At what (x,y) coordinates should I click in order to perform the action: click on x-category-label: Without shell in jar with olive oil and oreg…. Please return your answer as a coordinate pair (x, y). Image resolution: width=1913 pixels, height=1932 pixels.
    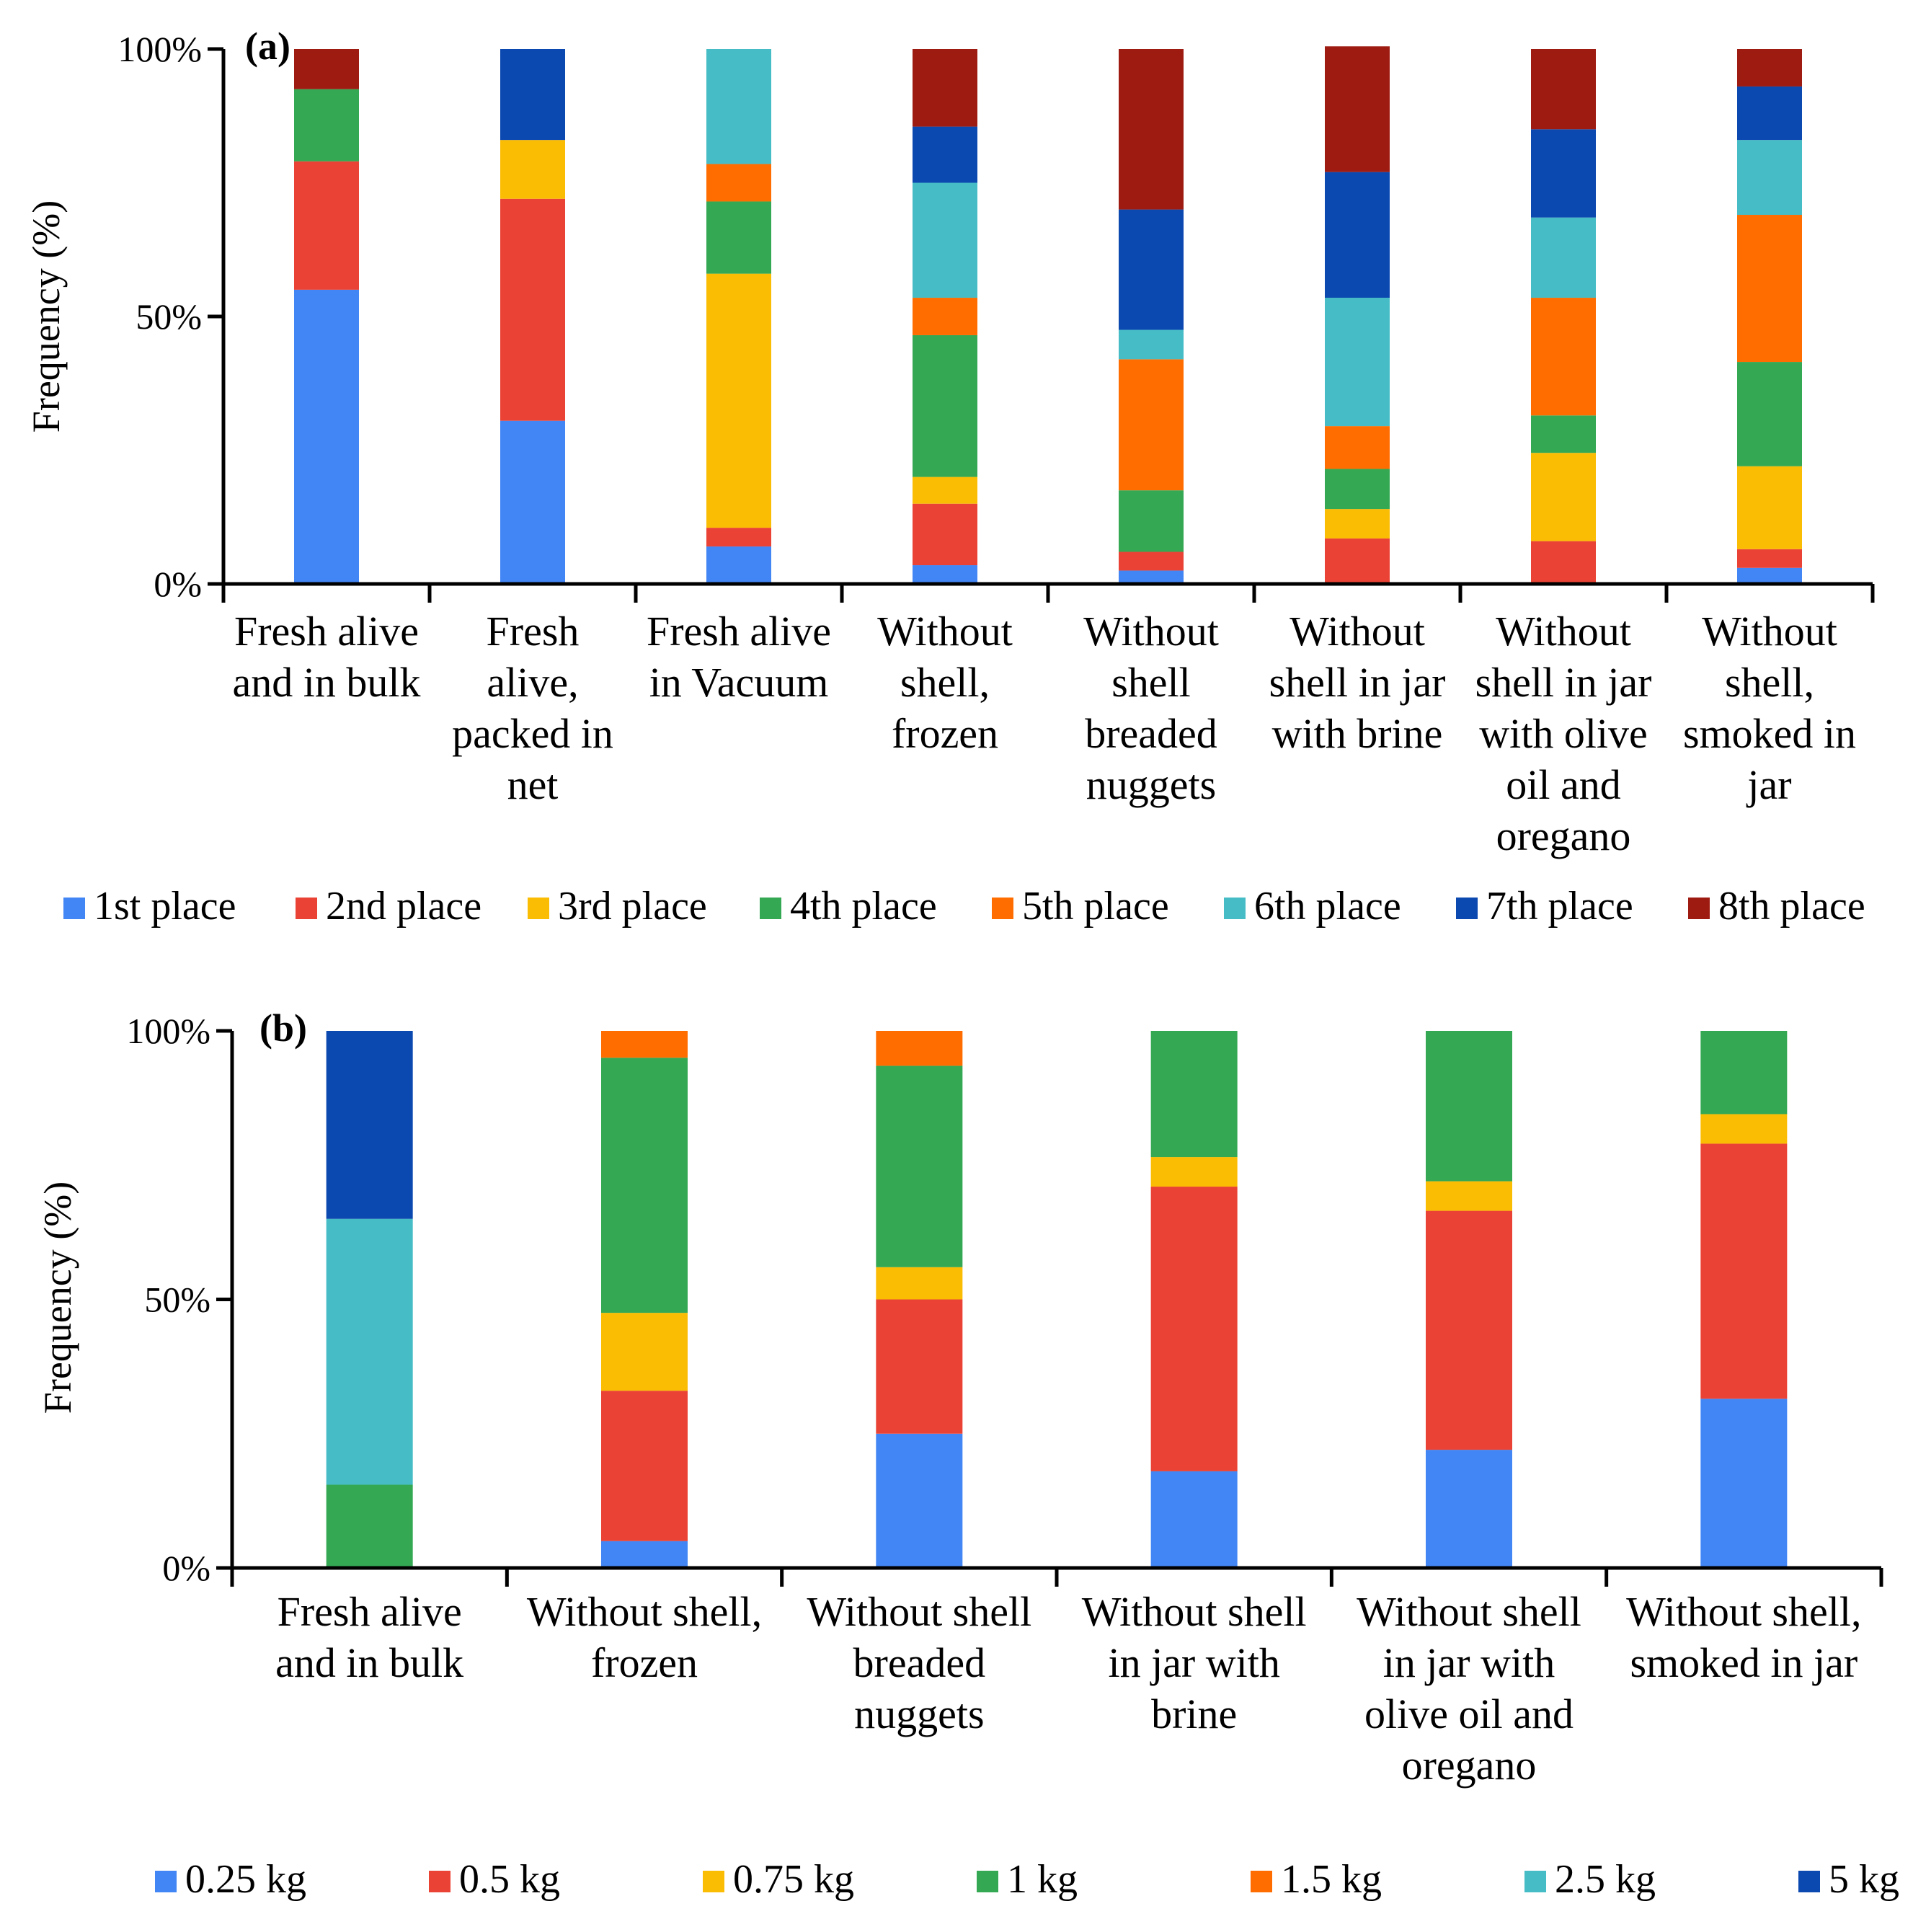
    Looking at the image, I should click on (1563, 733).